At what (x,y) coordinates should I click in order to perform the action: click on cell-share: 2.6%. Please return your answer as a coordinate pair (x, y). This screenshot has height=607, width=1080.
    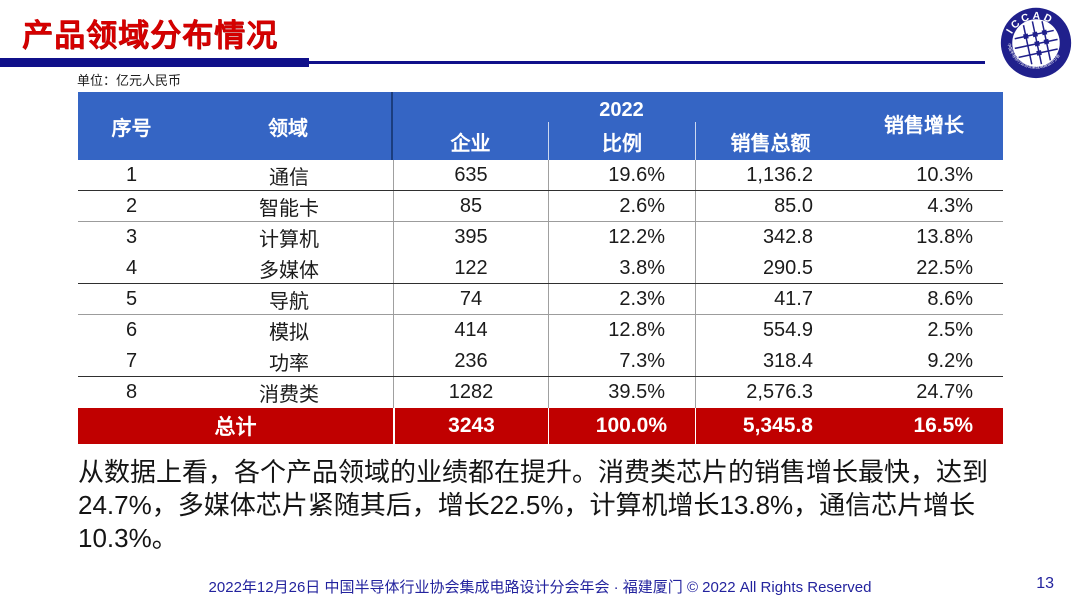
    Looking at the image, I should click on (621, 206).